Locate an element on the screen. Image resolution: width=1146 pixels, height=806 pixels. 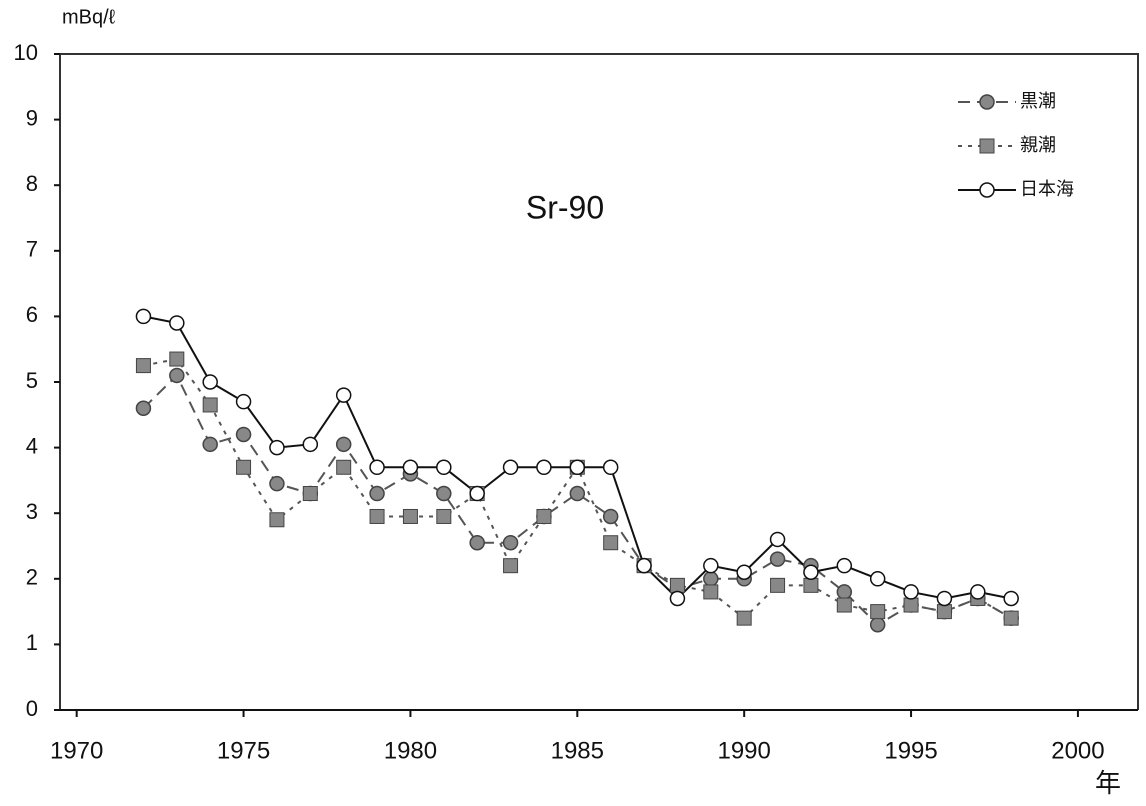
x-tick-label: 1975 is located at coordinates (243, 750).